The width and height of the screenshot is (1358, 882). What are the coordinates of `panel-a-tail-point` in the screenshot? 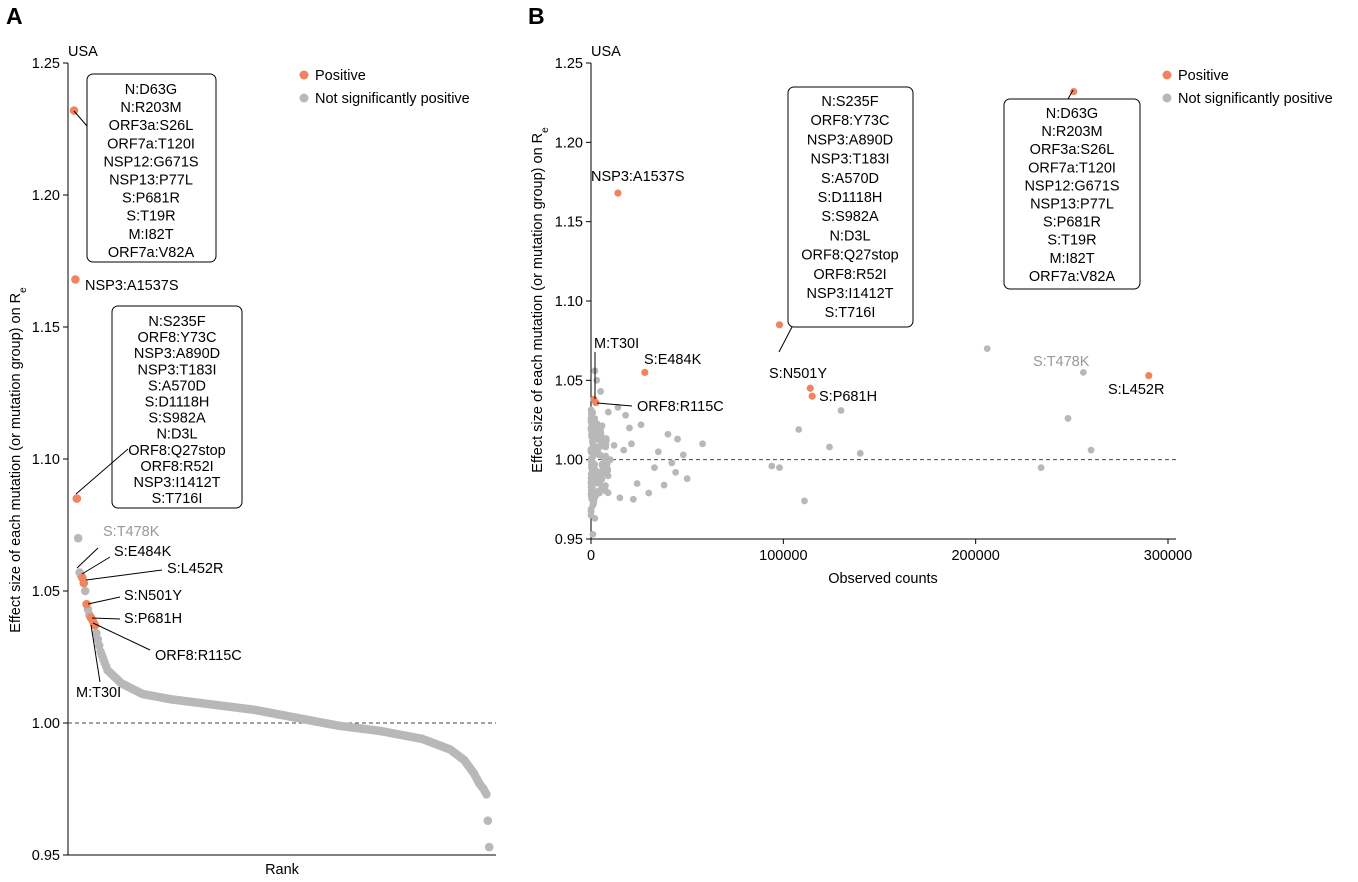 It's located at (488, 820).